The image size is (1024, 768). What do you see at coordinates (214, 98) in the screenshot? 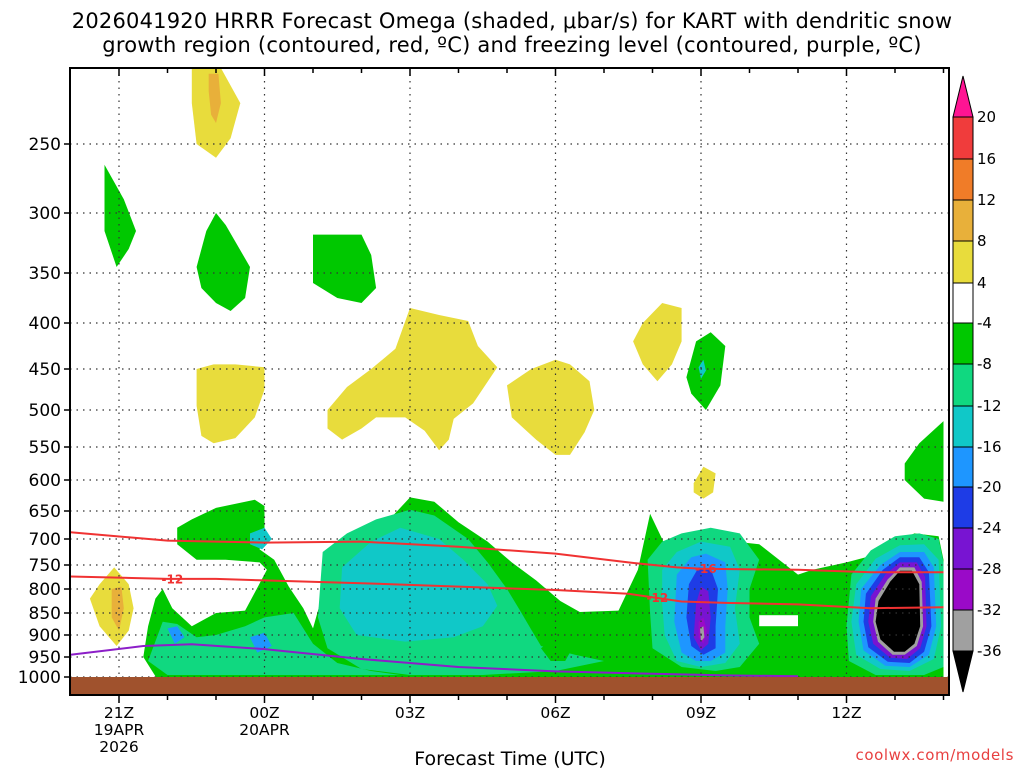
I see `omega-region-0-core` at bounding box center [214, 98].